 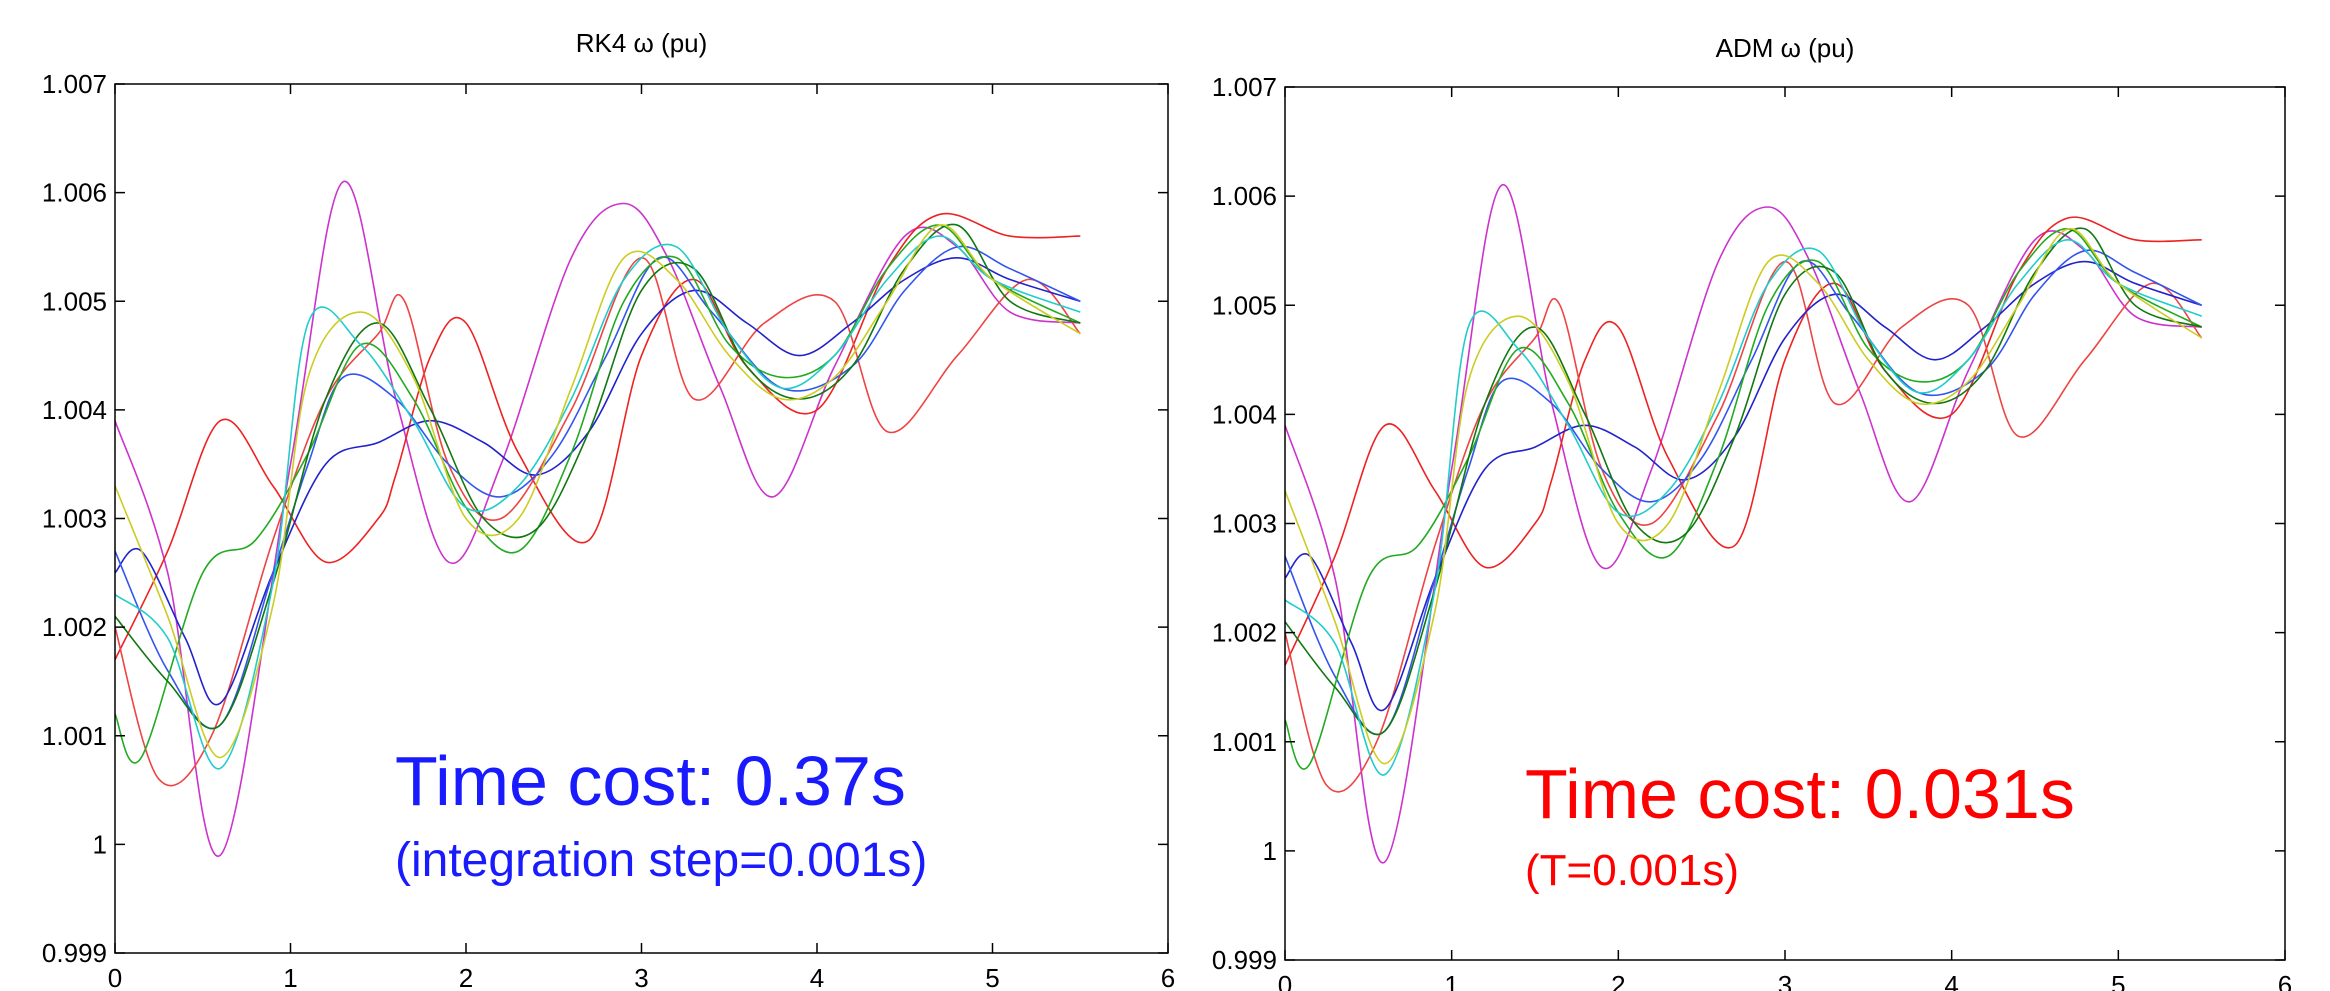 What do you see at coordinates (1800, 794) in the screenshot?
I see `time-cost-label: Time cost: 0.031s` at bounding box center [1800, 794].